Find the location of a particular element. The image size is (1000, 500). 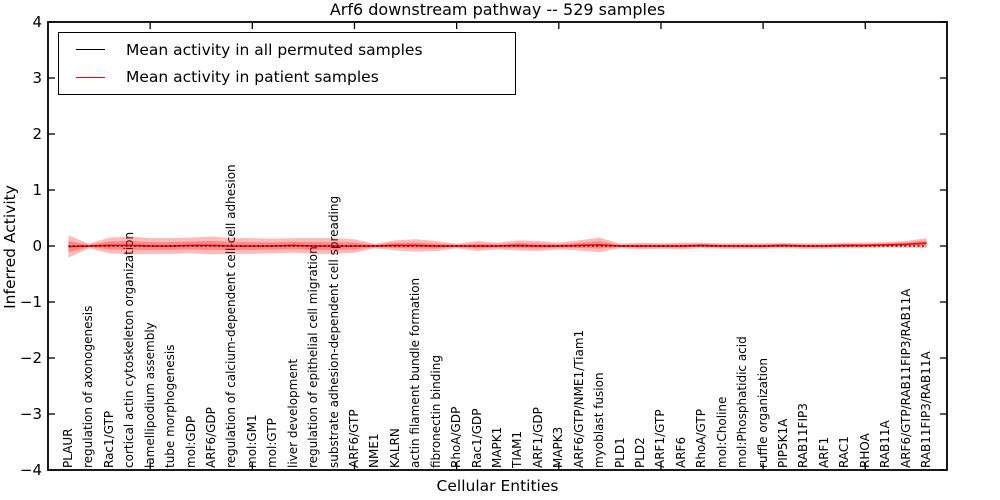

x-entity-label: TIAM1 is located at coordinates (517, 449).